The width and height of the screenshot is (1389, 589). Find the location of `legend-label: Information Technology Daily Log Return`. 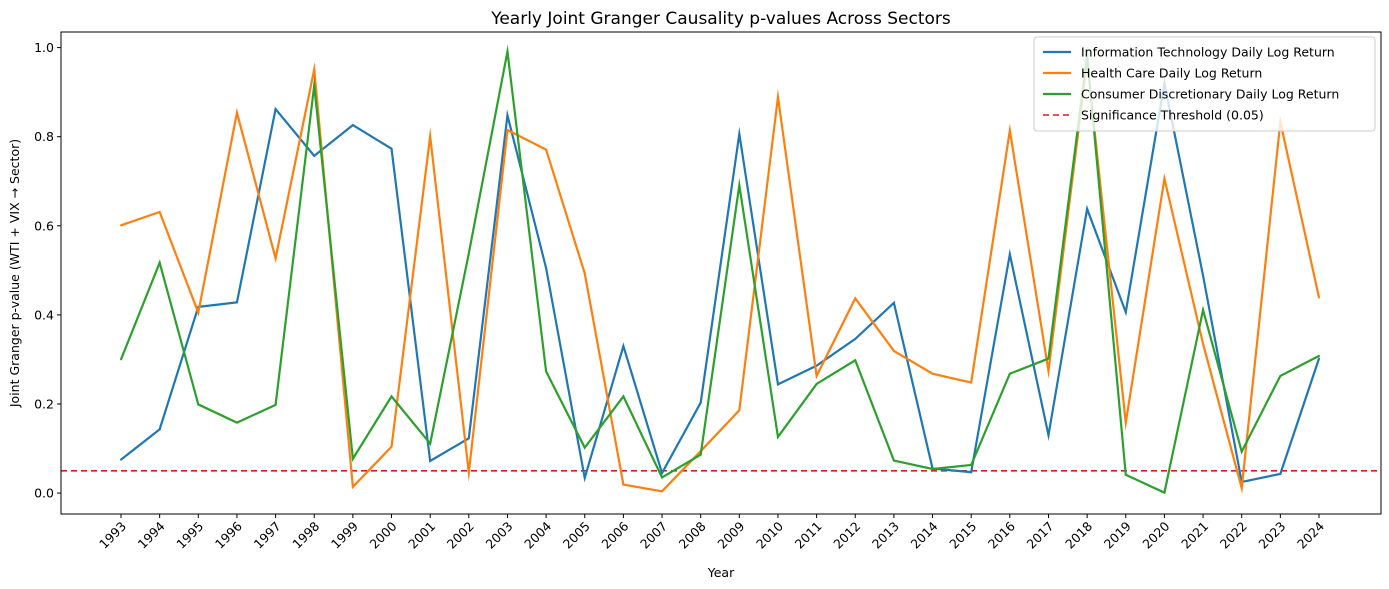

legend-label: Information Technology Daily Log Return is located at coordinates (1208, 52).